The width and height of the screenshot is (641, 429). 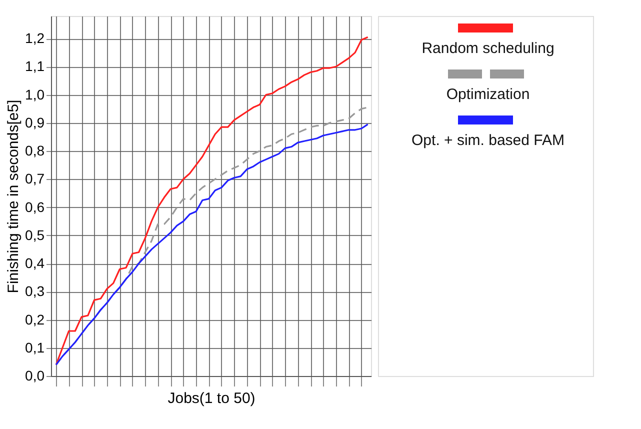 What do you see at coordinates (35, 206) in the screenshot?
I see `y-tick-label: 0,6` at bounding box center [35, 206].